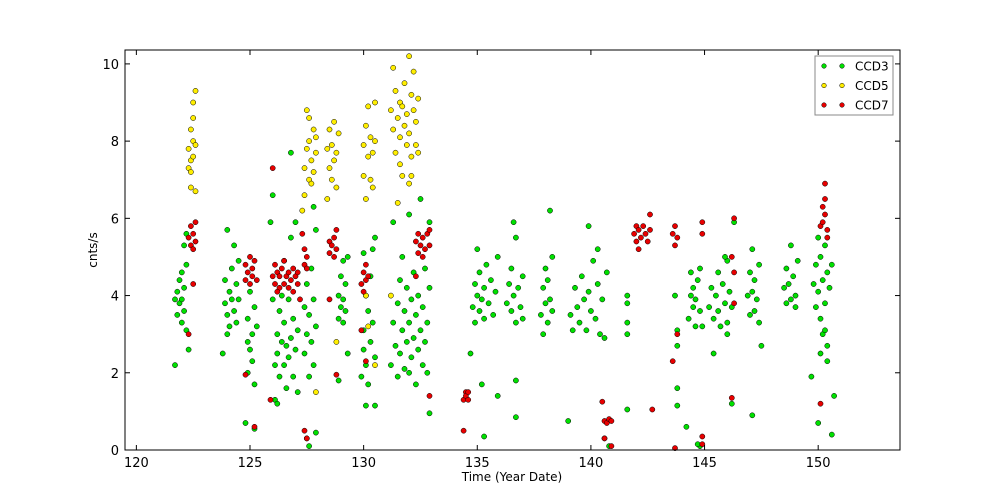 This screenshot has height=500, width=1000. Describe the element at coordinates (824, 105) in the screenshot. I see `legend-marker` at that location.